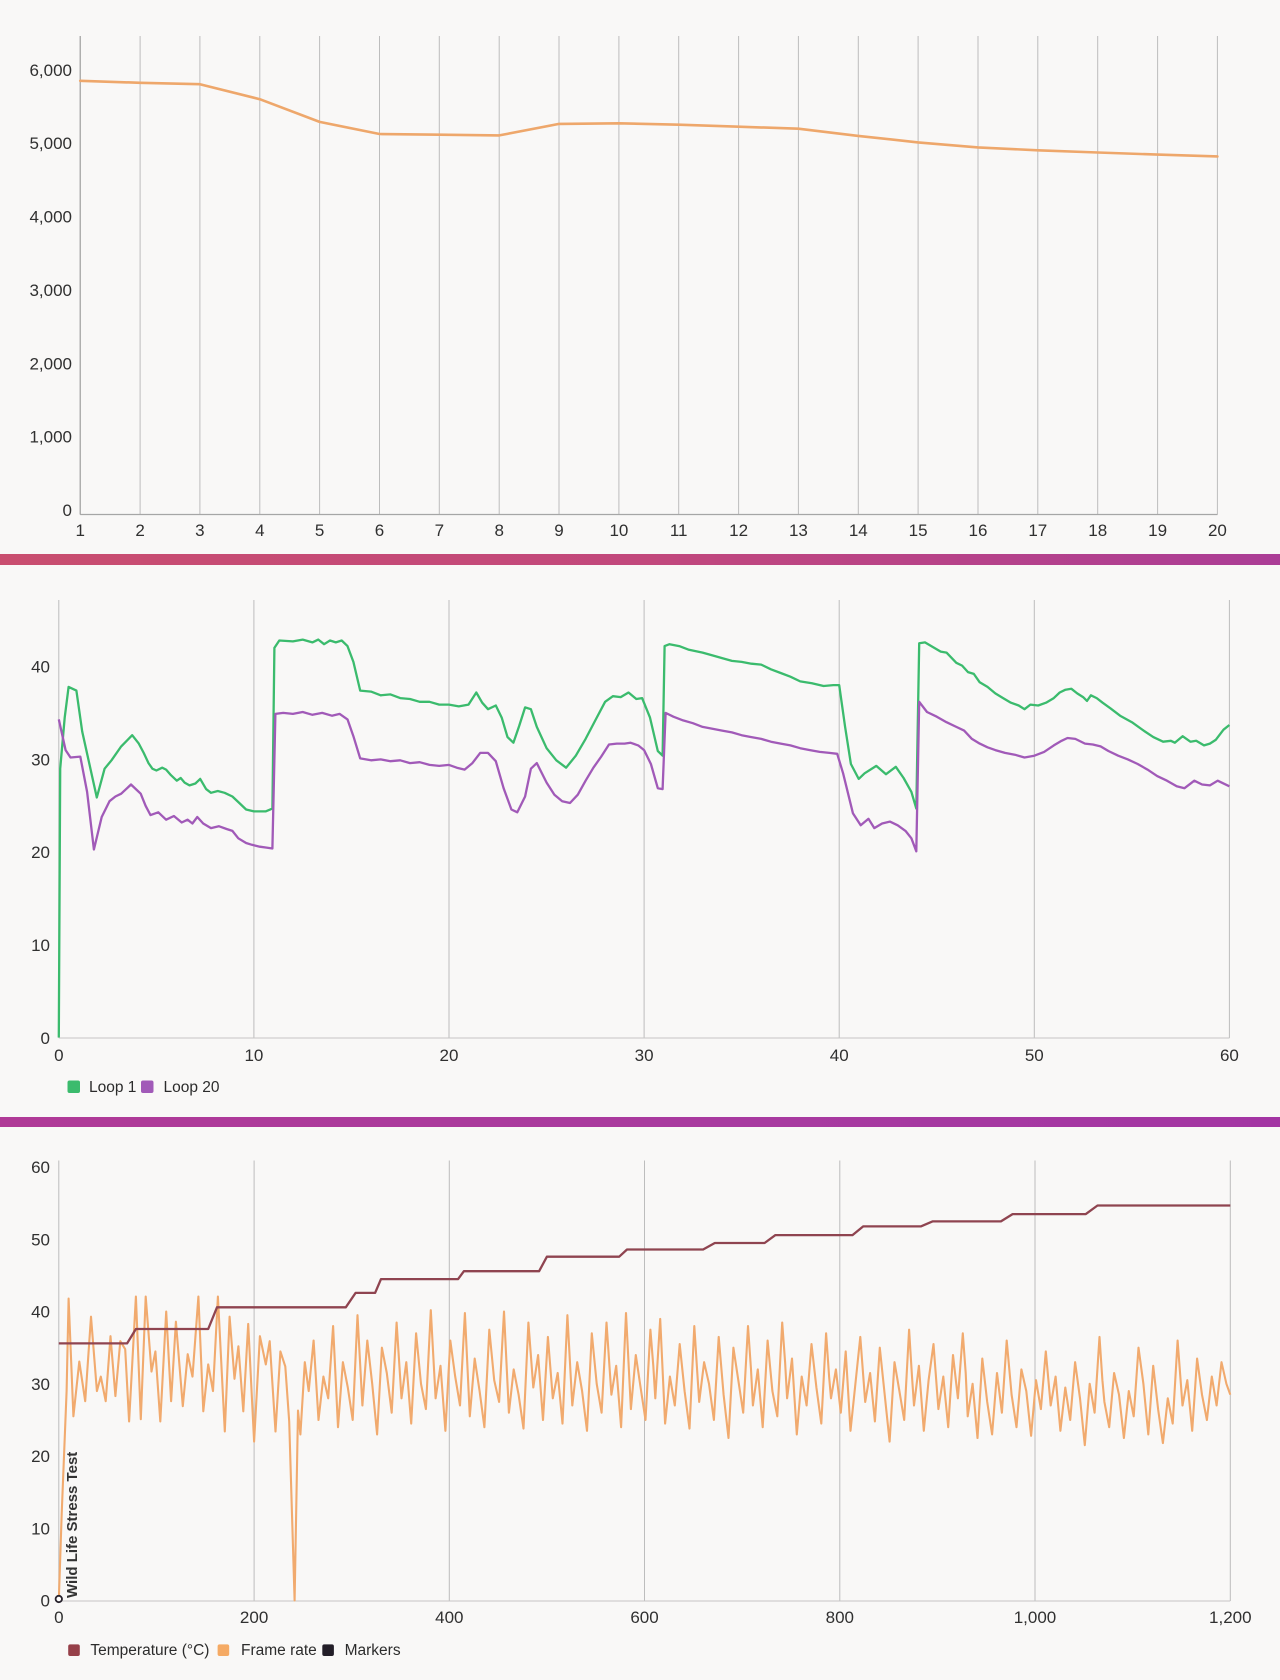 The height and width of the screenshot is (1680, 1280). I want to click on svg-text: 13, so click(798, 530).